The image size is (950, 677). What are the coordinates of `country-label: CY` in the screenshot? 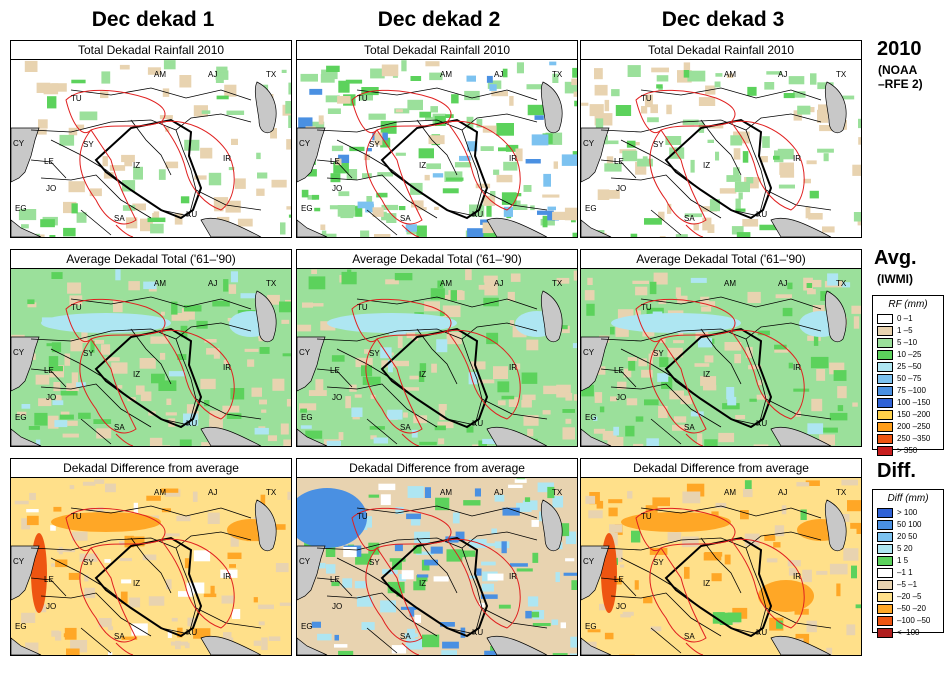 It's located at (305, 352).